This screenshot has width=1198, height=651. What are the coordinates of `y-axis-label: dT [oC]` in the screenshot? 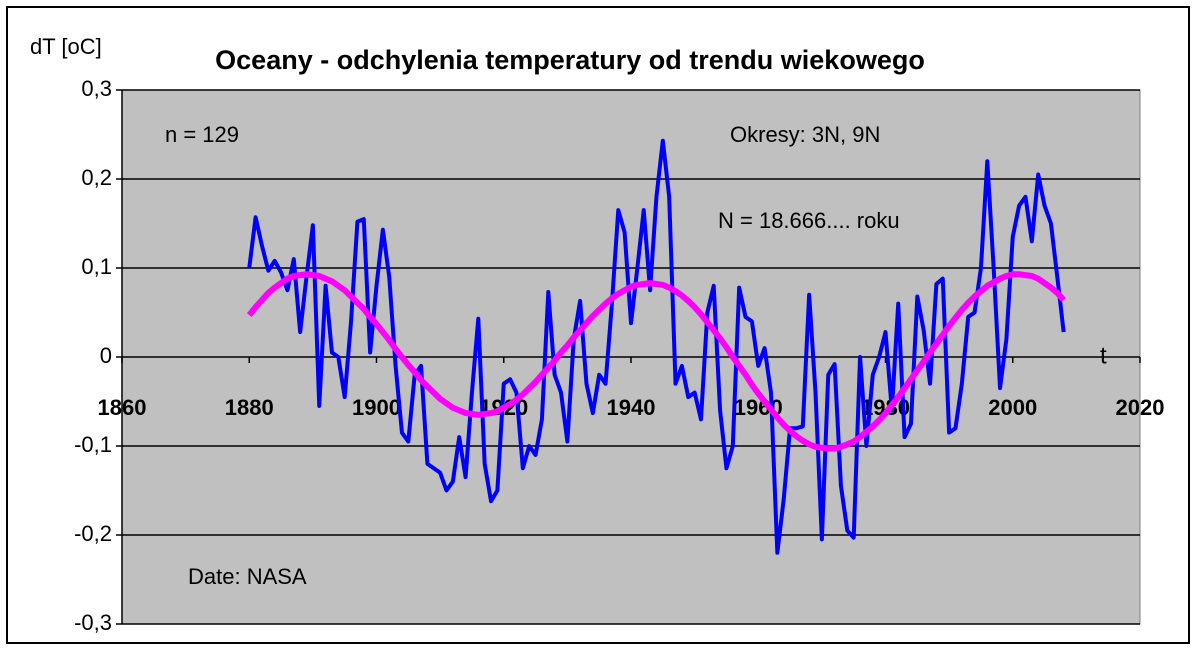 It's located at (66, 46).